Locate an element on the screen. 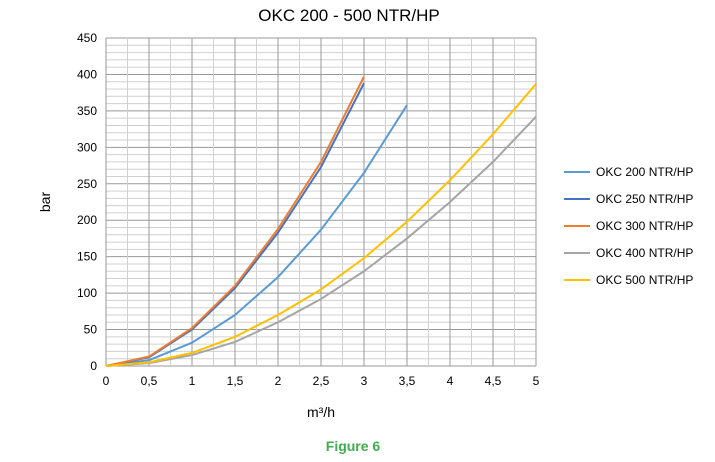 This screenshot has height=462, width=715. x-tick-label: 3 is located at coordinates (364, 381).